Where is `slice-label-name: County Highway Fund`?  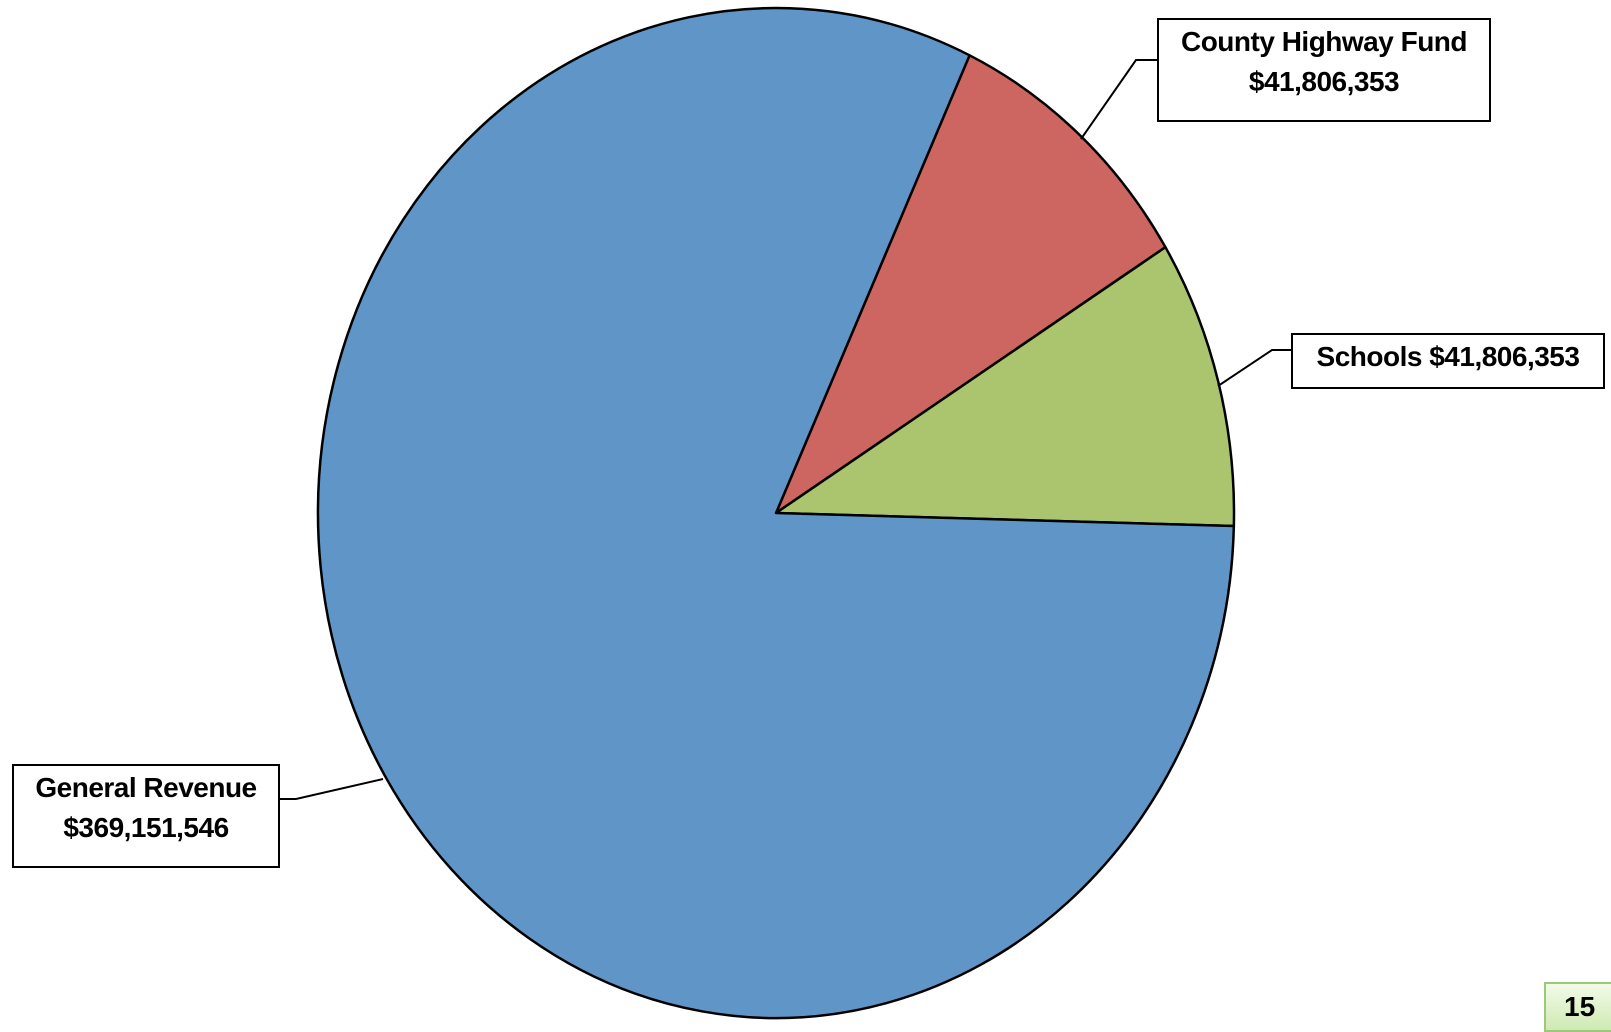
slice-label-name: County Highway Fund is located at coordinates (1324, 41).